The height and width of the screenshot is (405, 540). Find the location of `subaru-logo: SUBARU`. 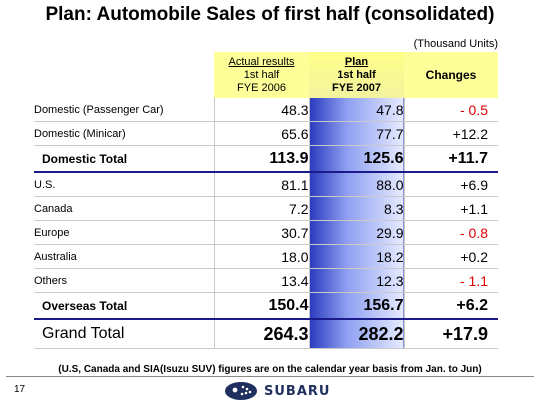

subaru-logo: SUBARU is located at coordinates (277, 391).